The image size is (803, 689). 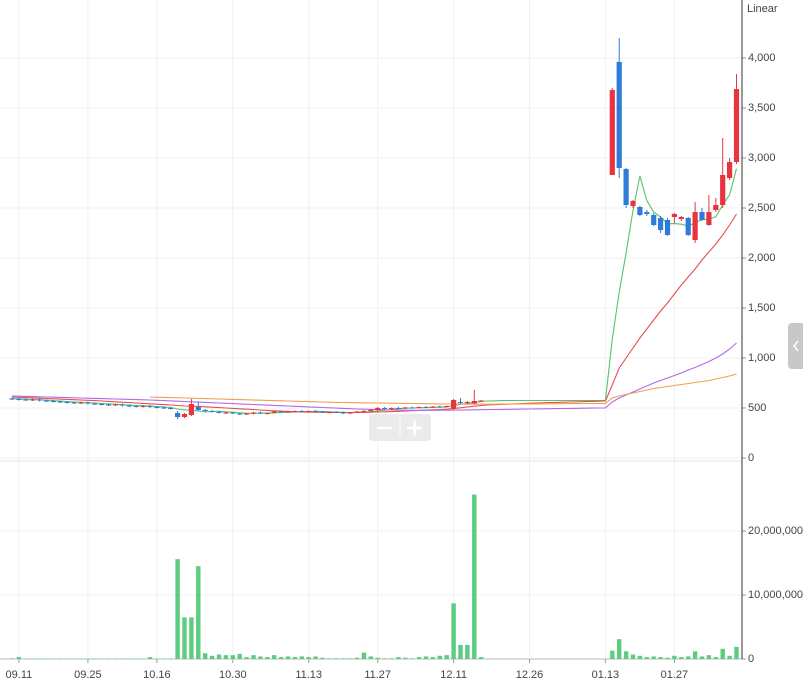 I want to click on x-tick-label: 09.11, so click(x=19, y=675).